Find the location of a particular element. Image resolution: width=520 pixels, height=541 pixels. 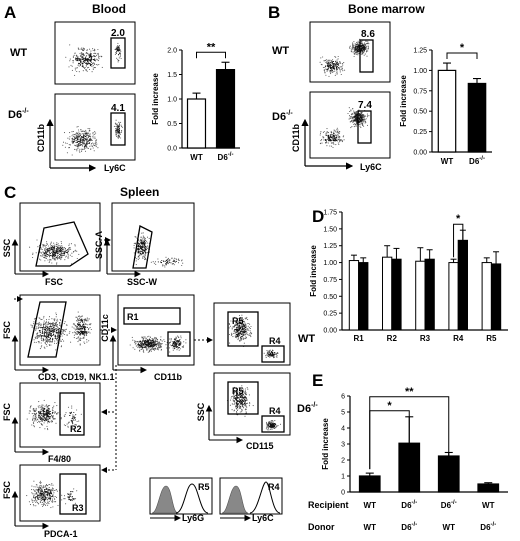

panel-a-title: Blood is located at coordinates (109, 9).